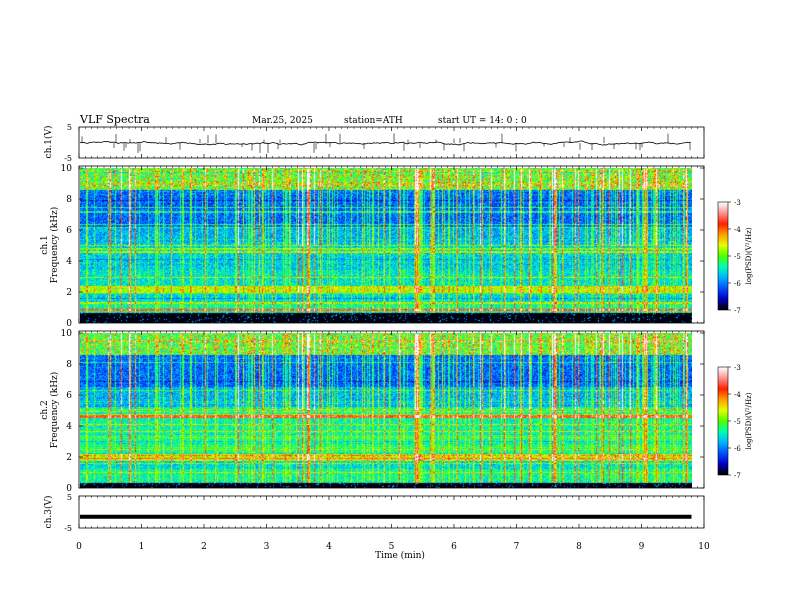 The height and width of the screenshot is (612, 792). What do you see at coordinates (482, 121) in the screenshot?
I see `start-time-label: start UT = 14: 0 : 0` at bounding box center [482, 121].